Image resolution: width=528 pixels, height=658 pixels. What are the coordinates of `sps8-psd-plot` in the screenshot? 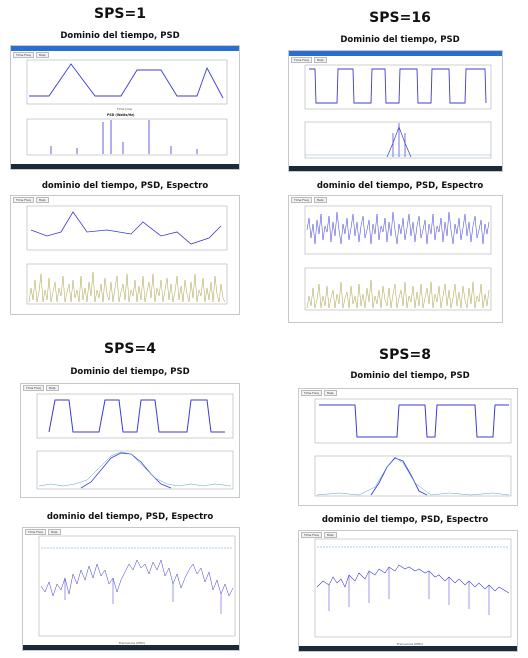 It's located at (413, 476).